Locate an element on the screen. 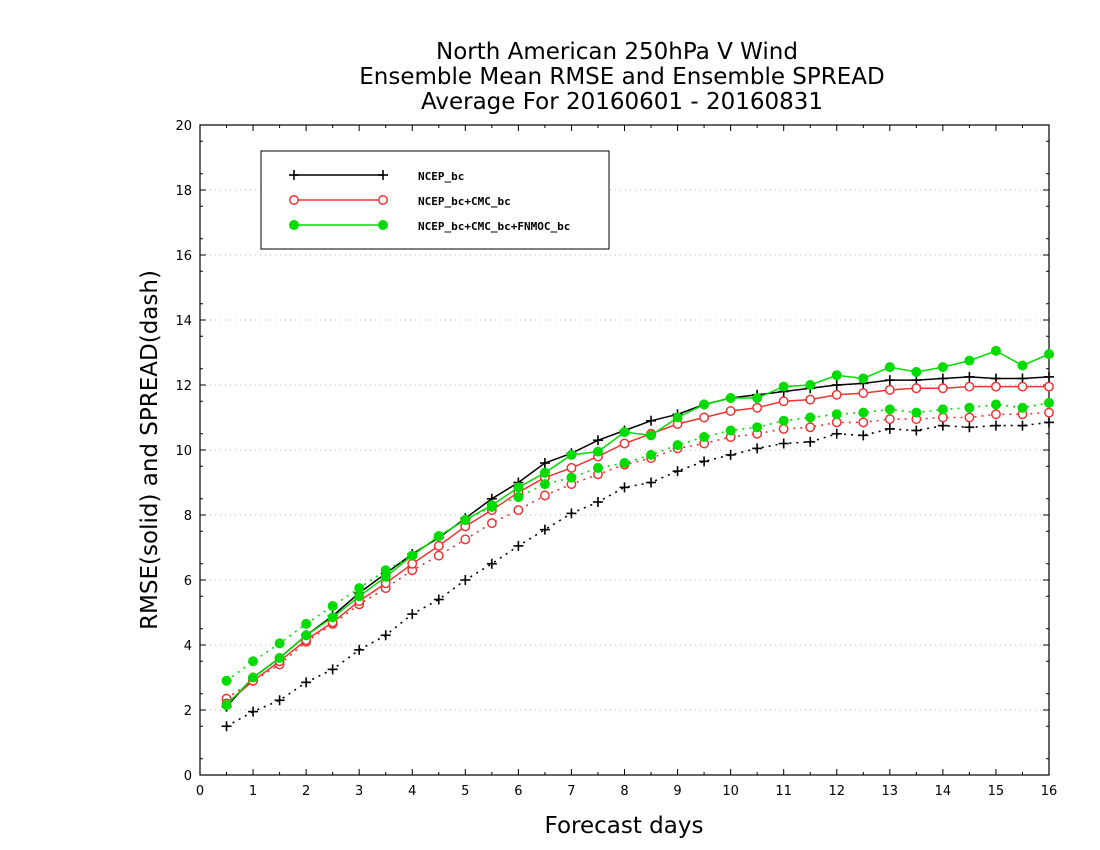 Image resolution: width=1100 pixels, height=850 pixels. x-tick-label-13: 13 is located at coordinates (890, 791).